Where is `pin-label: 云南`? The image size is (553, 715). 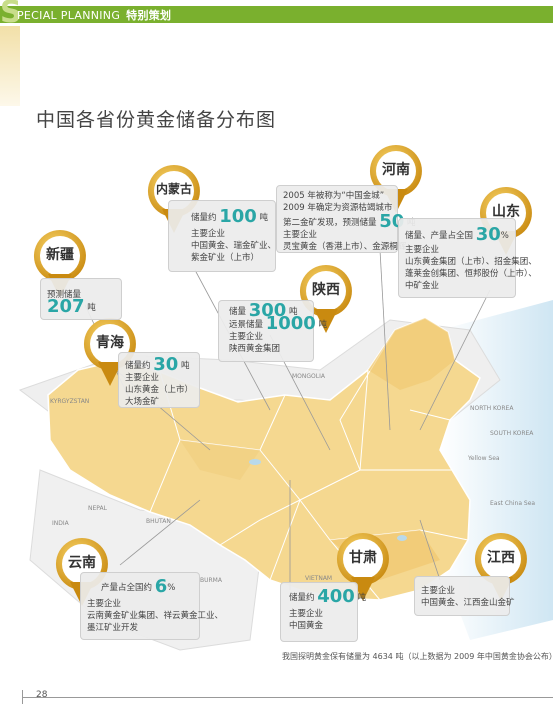
pin-label: 云南 is located at coordinates (82, 563).